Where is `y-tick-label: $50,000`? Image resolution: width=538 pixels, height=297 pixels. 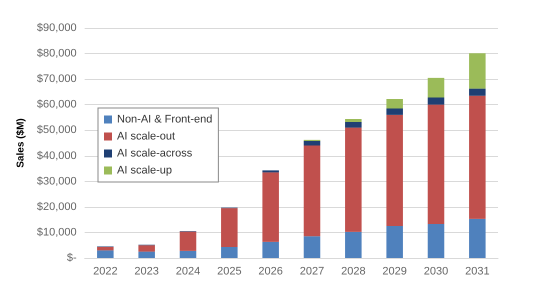
y-tick-label: $50,000 is located at coordinates (56, 130).